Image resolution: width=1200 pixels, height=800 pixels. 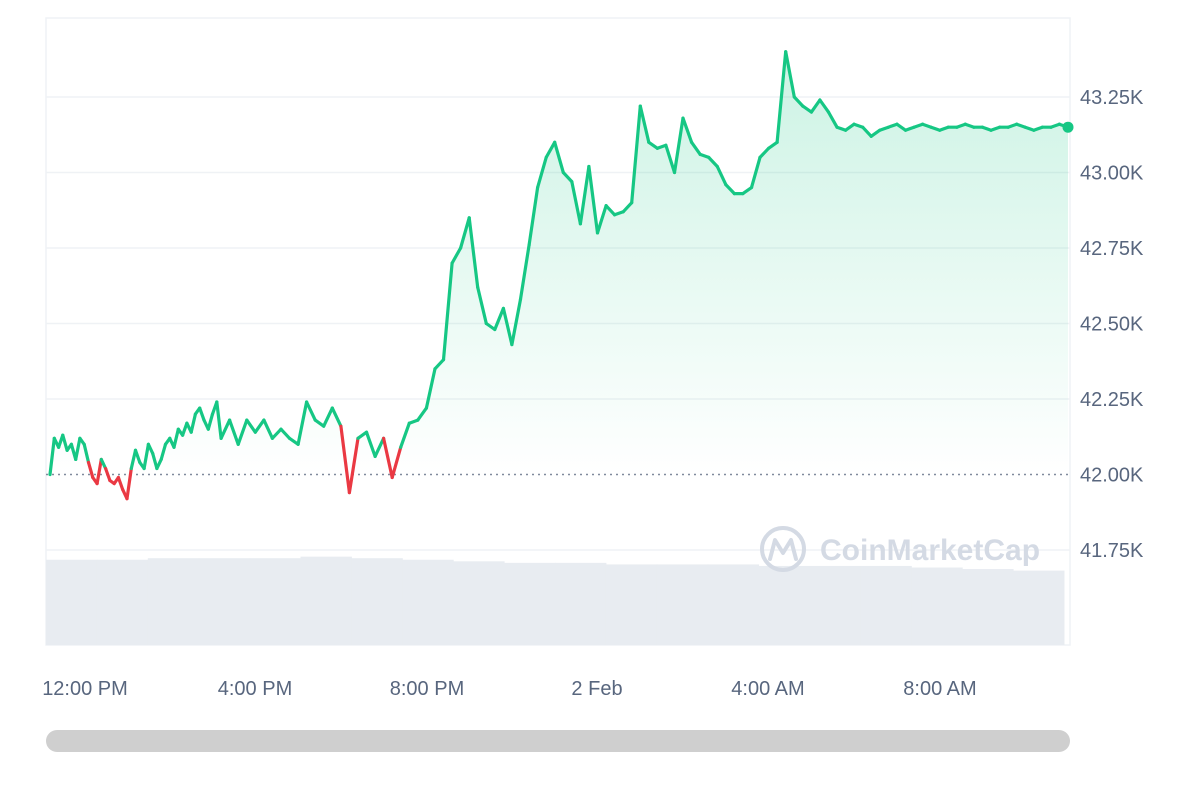 I want to click on y-tick-label: 43.00K, so click(x=1112, y=174).